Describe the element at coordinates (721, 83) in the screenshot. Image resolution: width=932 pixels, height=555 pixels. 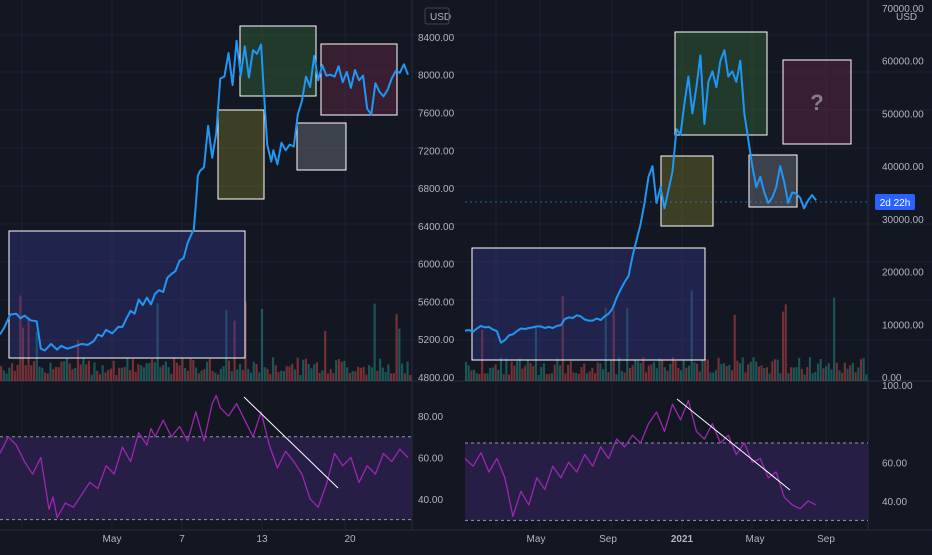
I see `right-top-box` at that location.